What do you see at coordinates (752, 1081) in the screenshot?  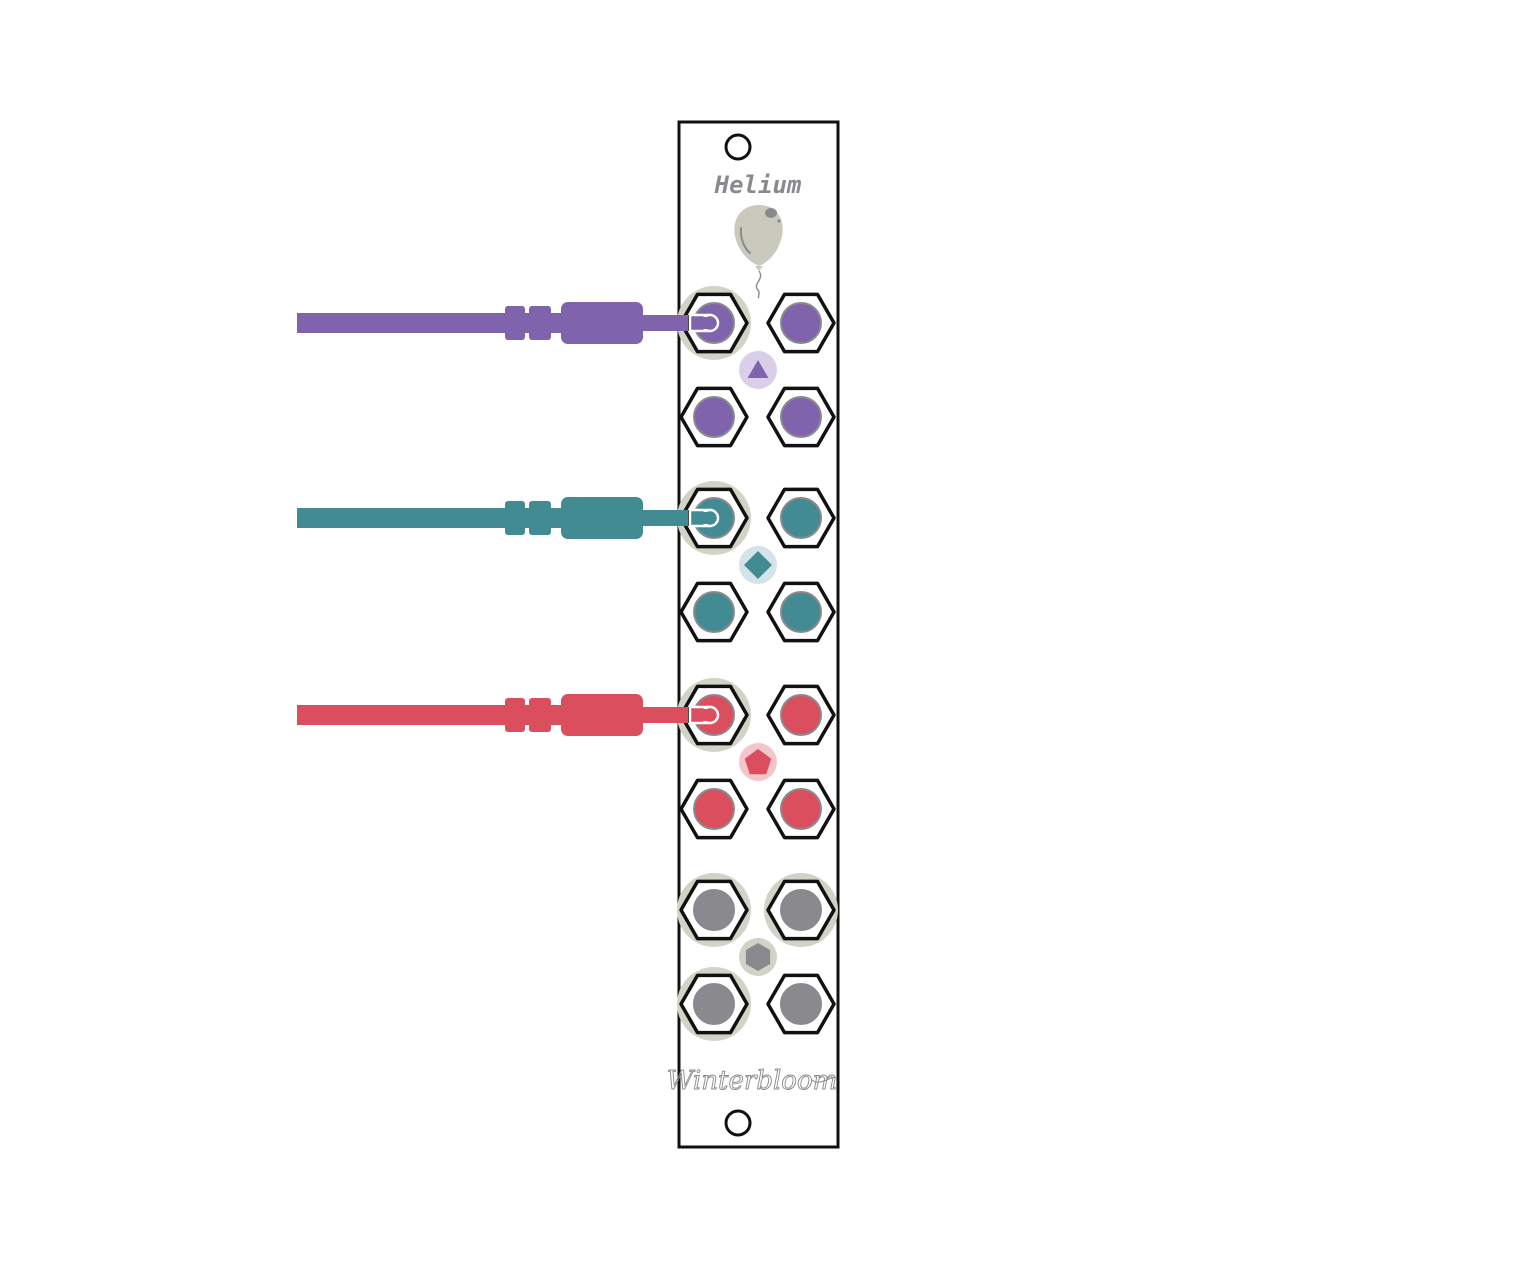 I see `brand-signature: Winterbloom` at bounding box center [752, 1081].